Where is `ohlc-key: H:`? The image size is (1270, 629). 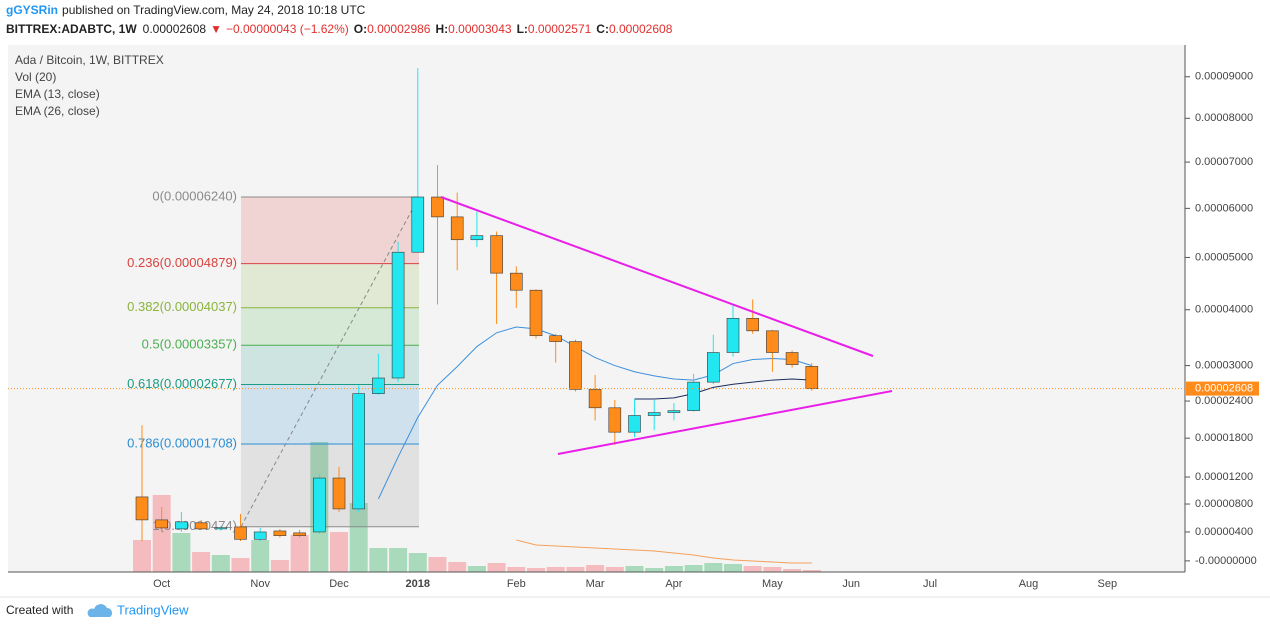
ohlc-key: H: is located at coordinates (441, 29).